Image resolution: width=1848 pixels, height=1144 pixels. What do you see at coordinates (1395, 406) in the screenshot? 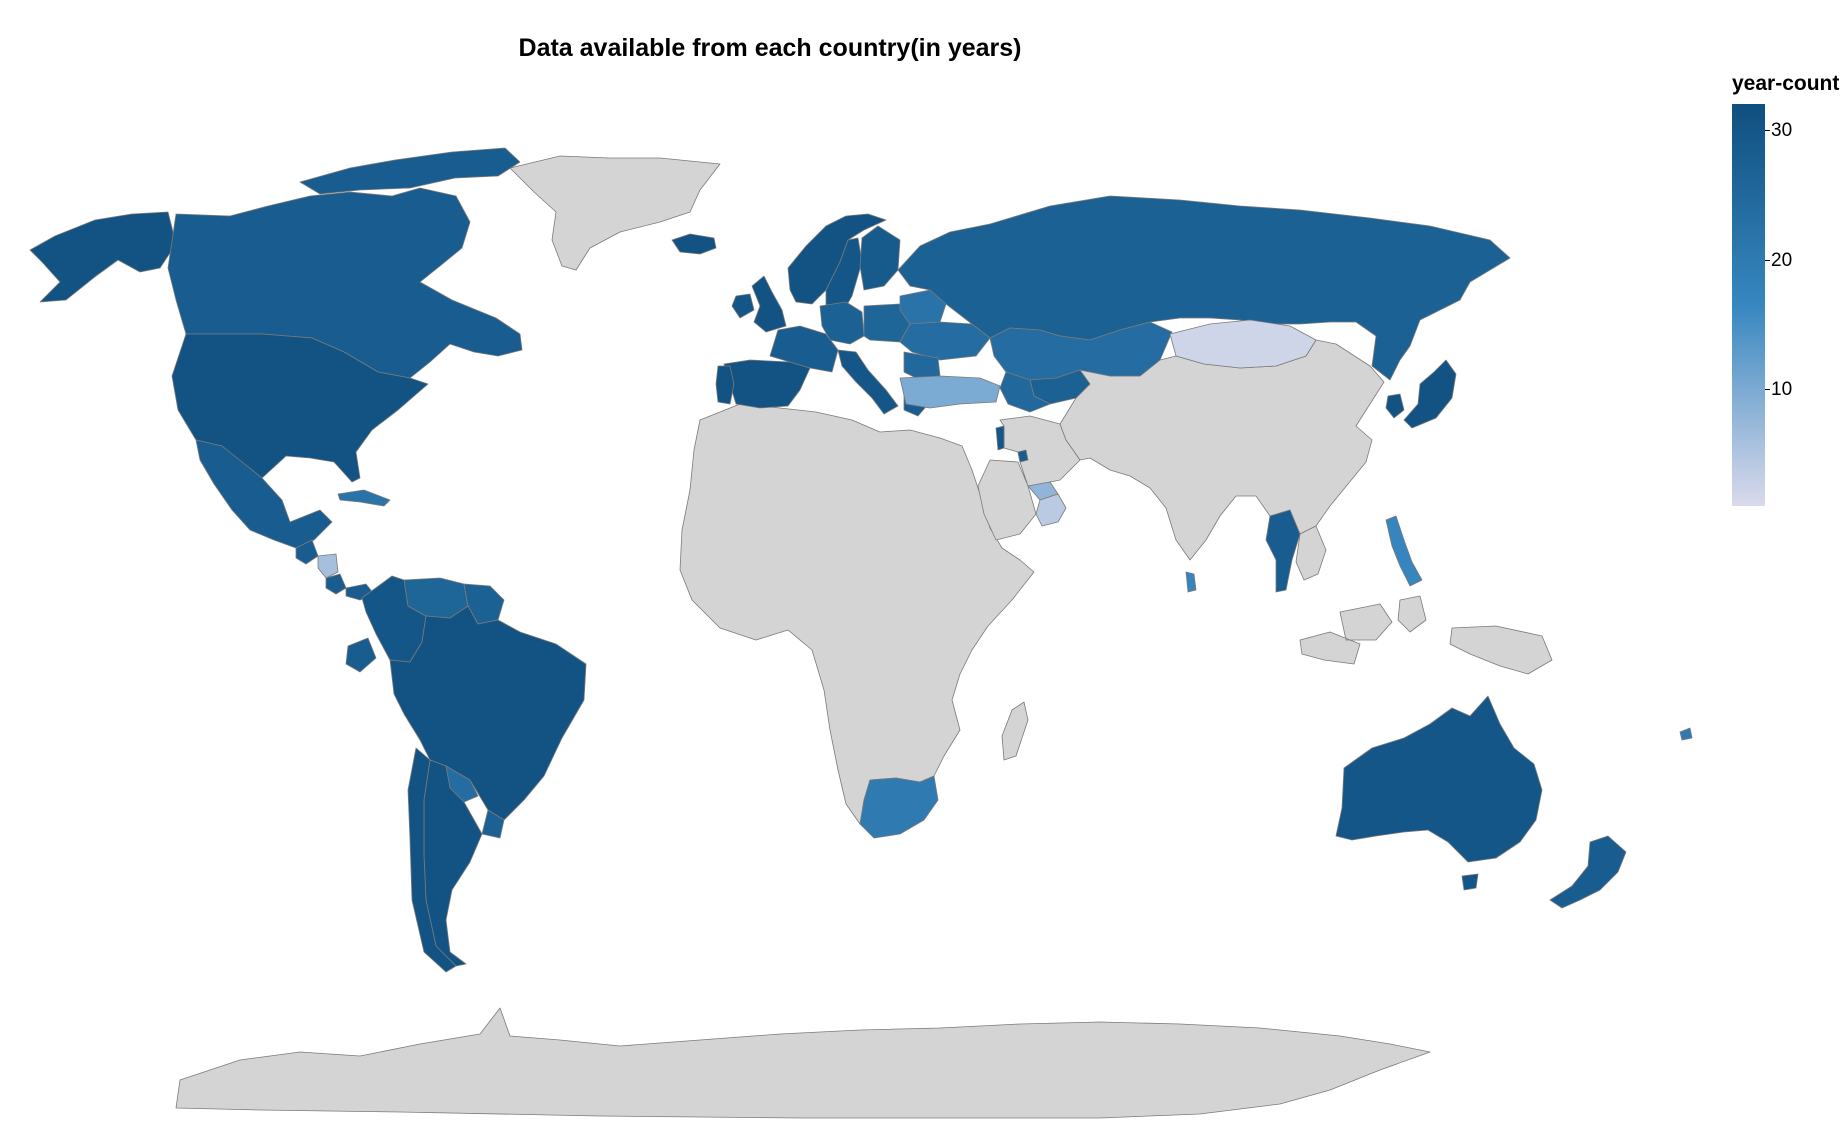
I see `country-south-korea` at bounding box center [1395, 406].